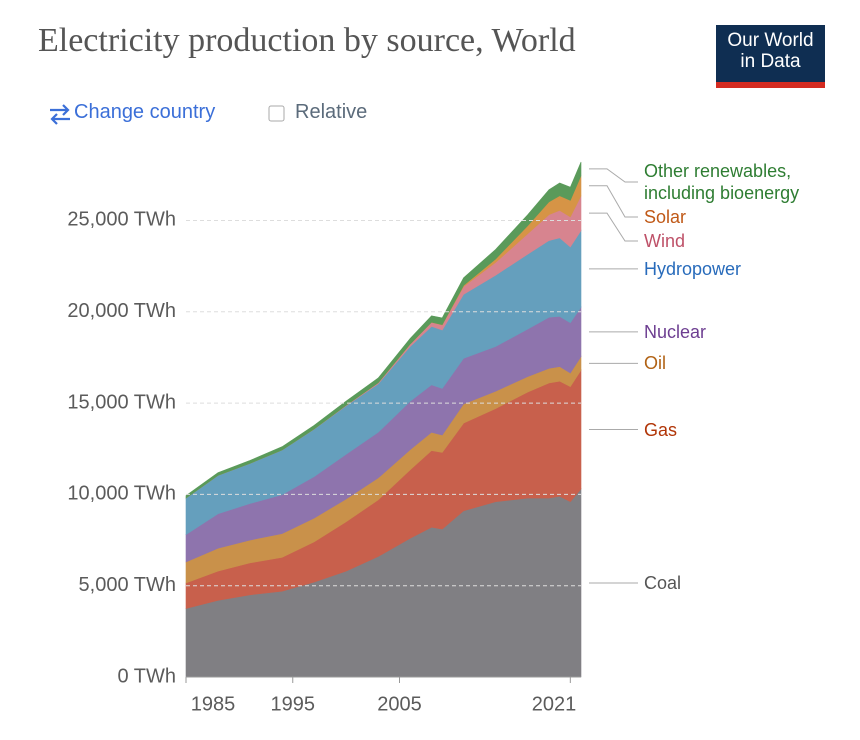 Image resolution: width=860 pixels, height=740 pixels. What do you see at coordinates (293, 704) in the screenshot?
I see `x-tick-label: 1995` at bounding box center [293, 704].